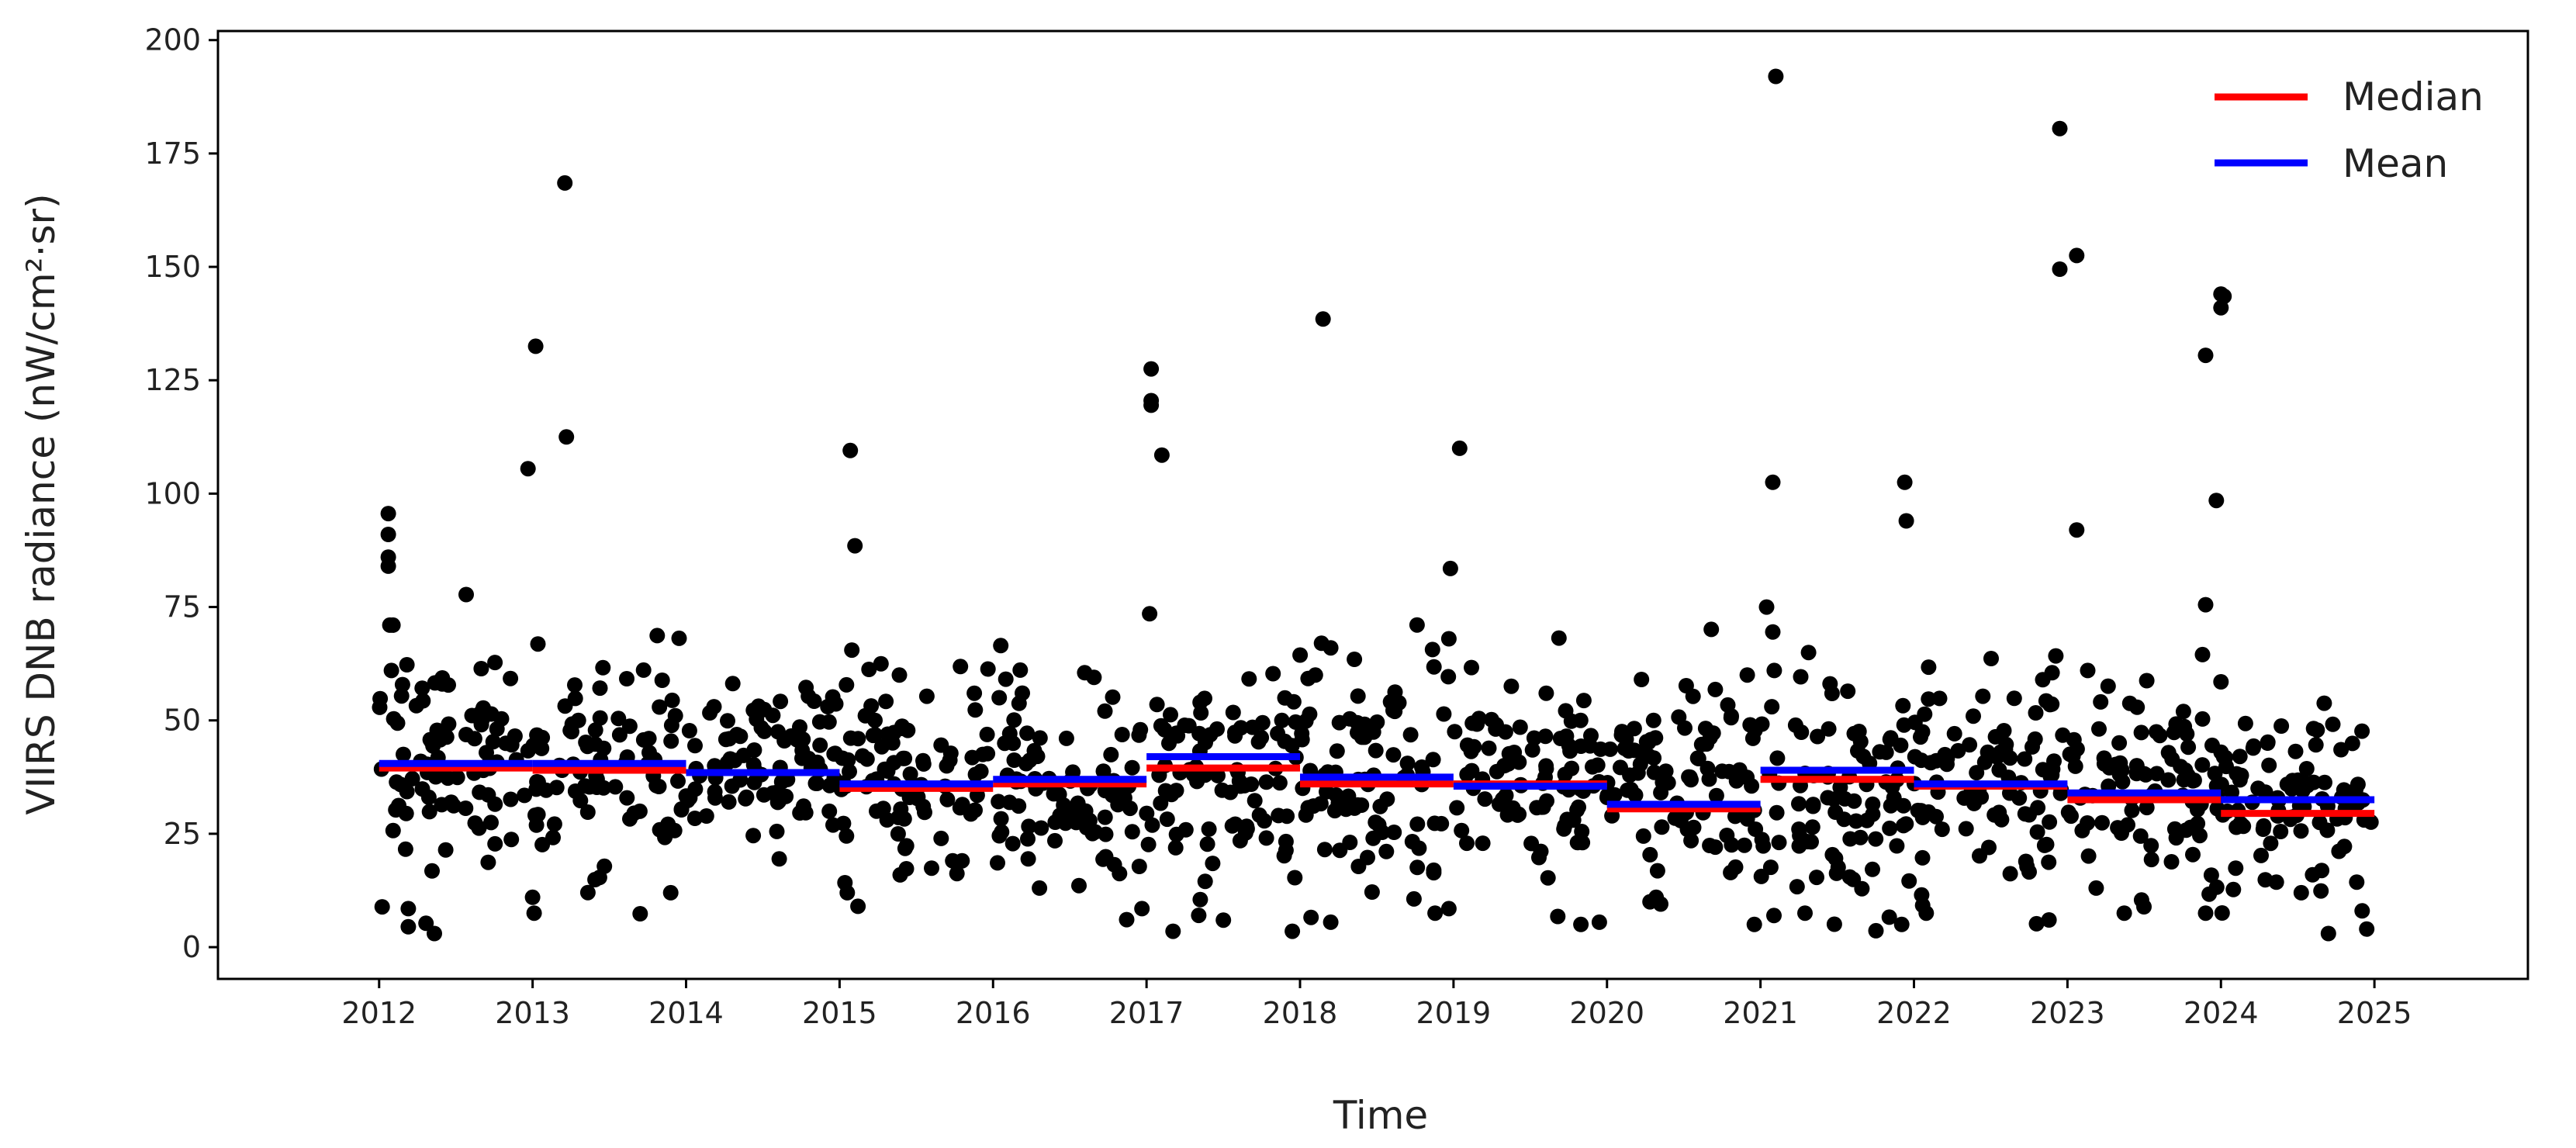 The height and width of the screenshot is (1148, 2576). What do you see at coordinates (181, 493) in the screenshot?
I see `y-axis: 0 25 50 75 100 125 150 175 200` at bounding box center [181, 493].